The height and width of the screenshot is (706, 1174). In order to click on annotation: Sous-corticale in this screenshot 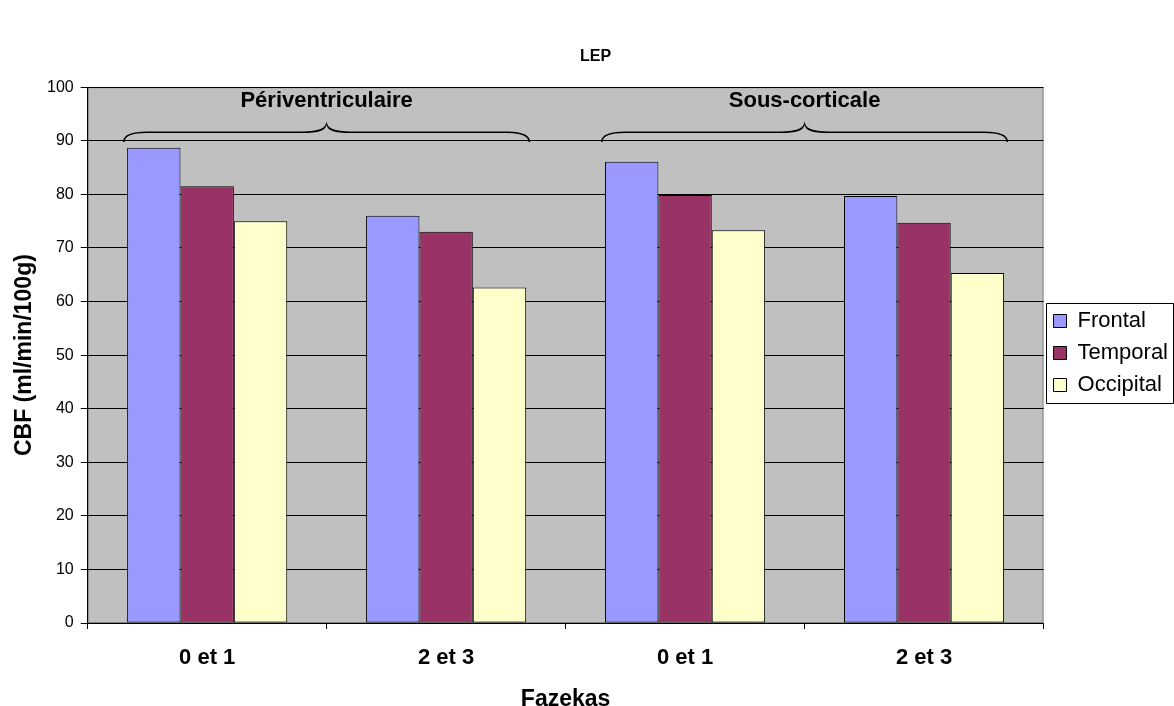, I will do `click(804, 100)`.